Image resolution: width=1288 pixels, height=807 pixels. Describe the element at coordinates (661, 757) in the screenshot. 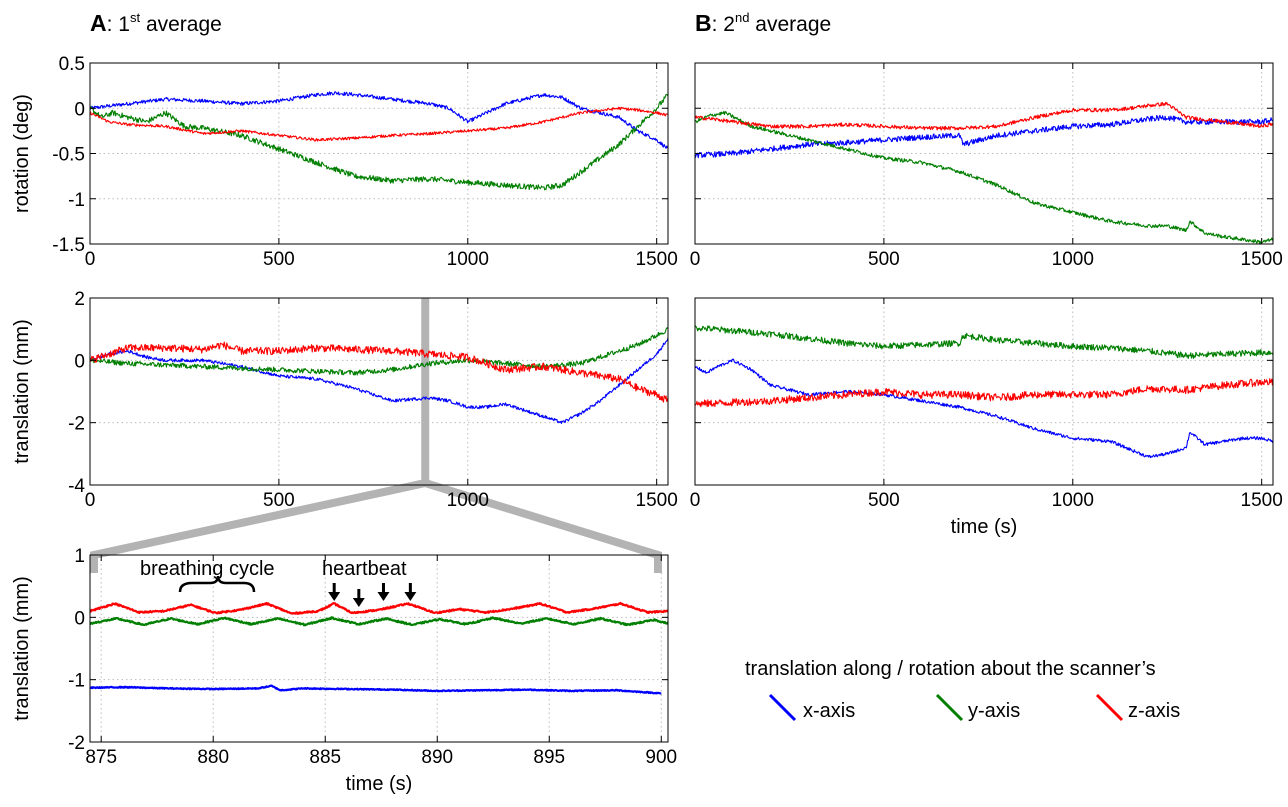

I see `x-tick-label: 900` at that location.